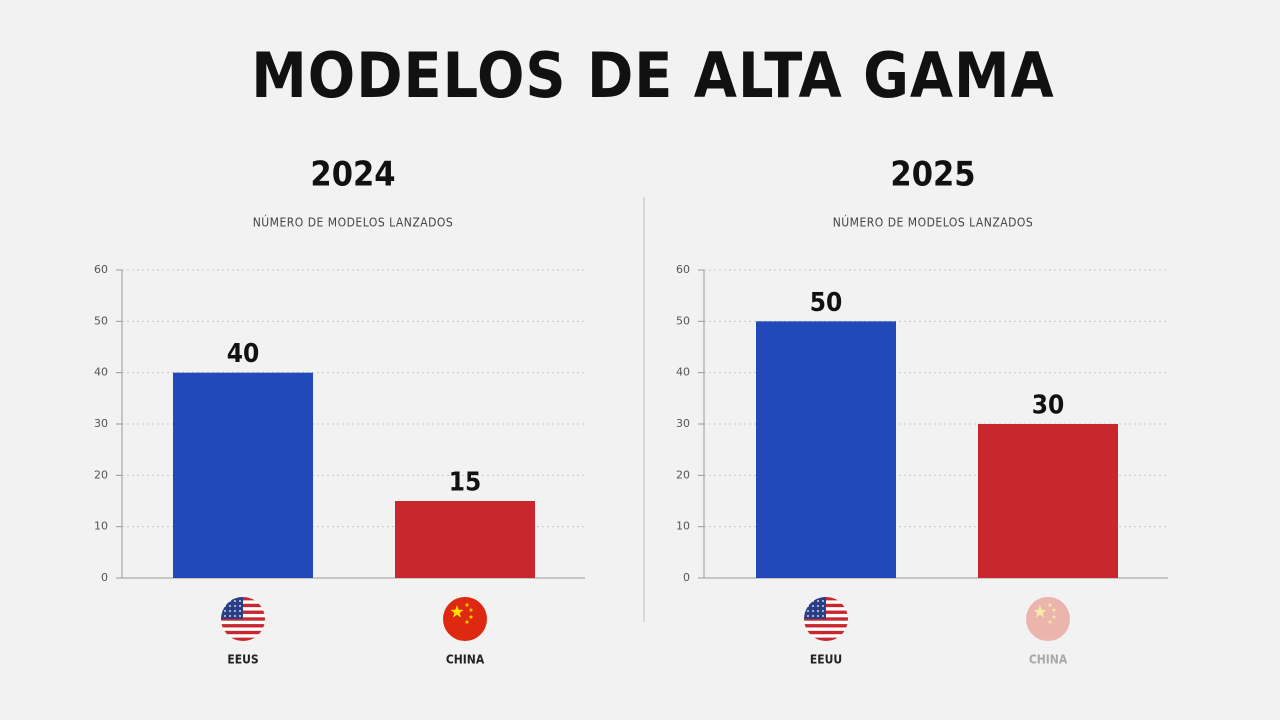  What do you see at coordinates (242, 660) in the screenshot?
I see `x-tick-label: EEUS` at bounding box center [242, 660].